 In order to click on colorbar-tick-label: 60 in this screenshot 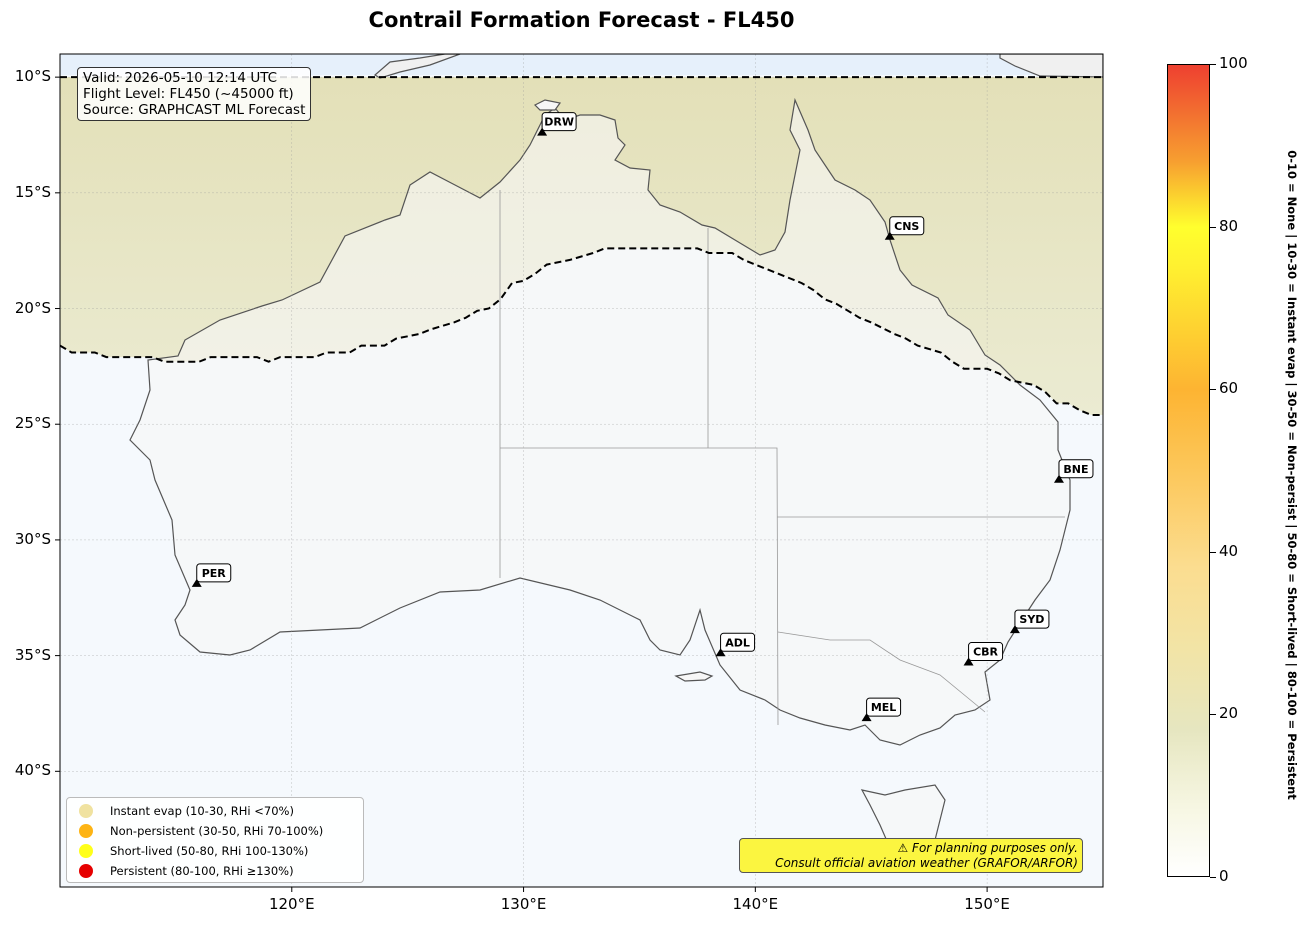, I will do `click(1229, 388)`.